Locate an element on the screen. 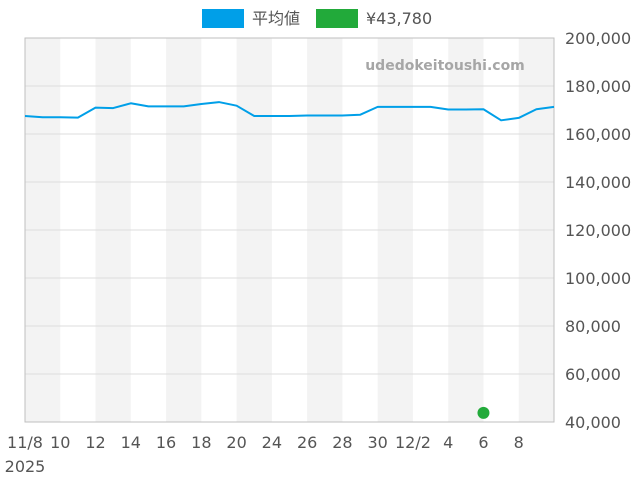 The width and height of the screenshot is (640, 484). x-tick-label: 4 is located at coordinates (448, 442).